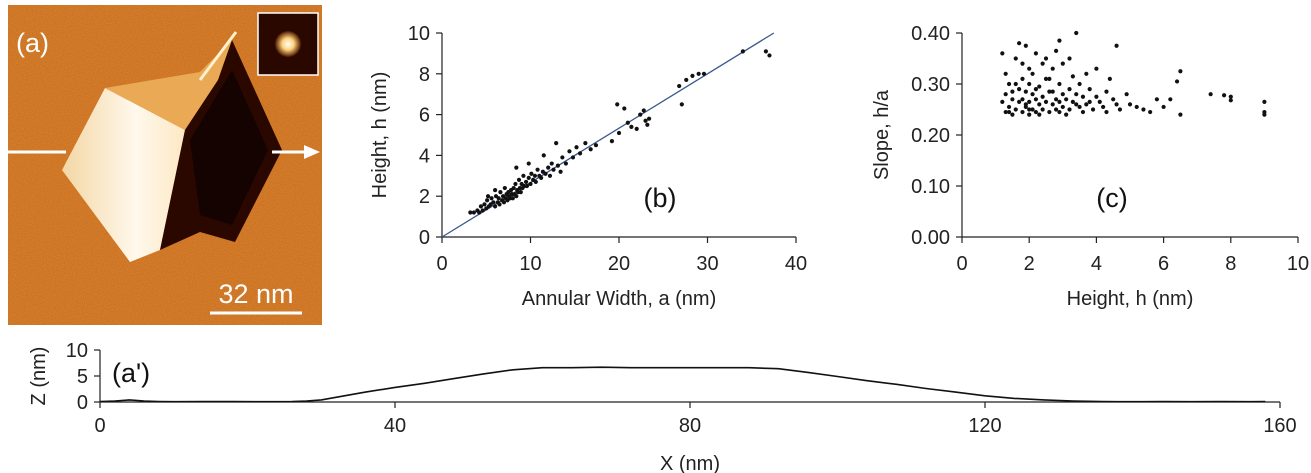  Describe the element at coordinates (930, 136) in the screenshot. I see `y-tick-label: 0.20` at that location.